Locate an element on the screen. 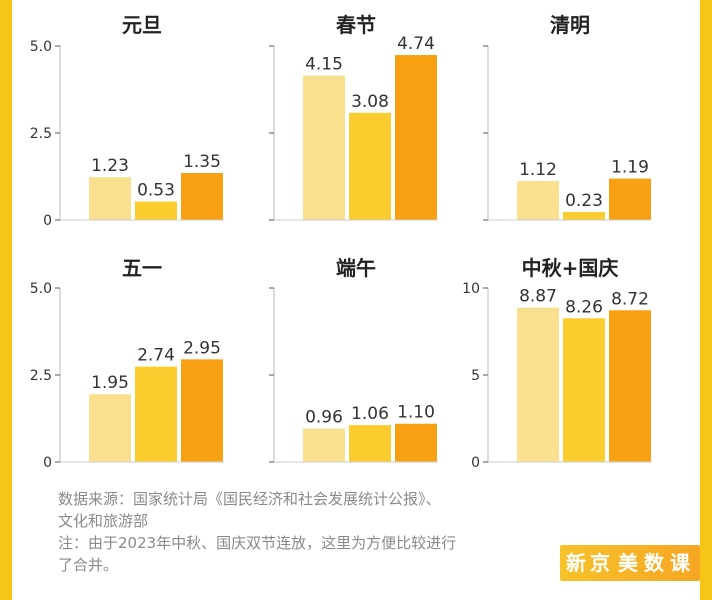 Image resolution: width=712 pixels, height=600 pixels. bar-value-label: 1.10 is located at coordinates (416, 413).